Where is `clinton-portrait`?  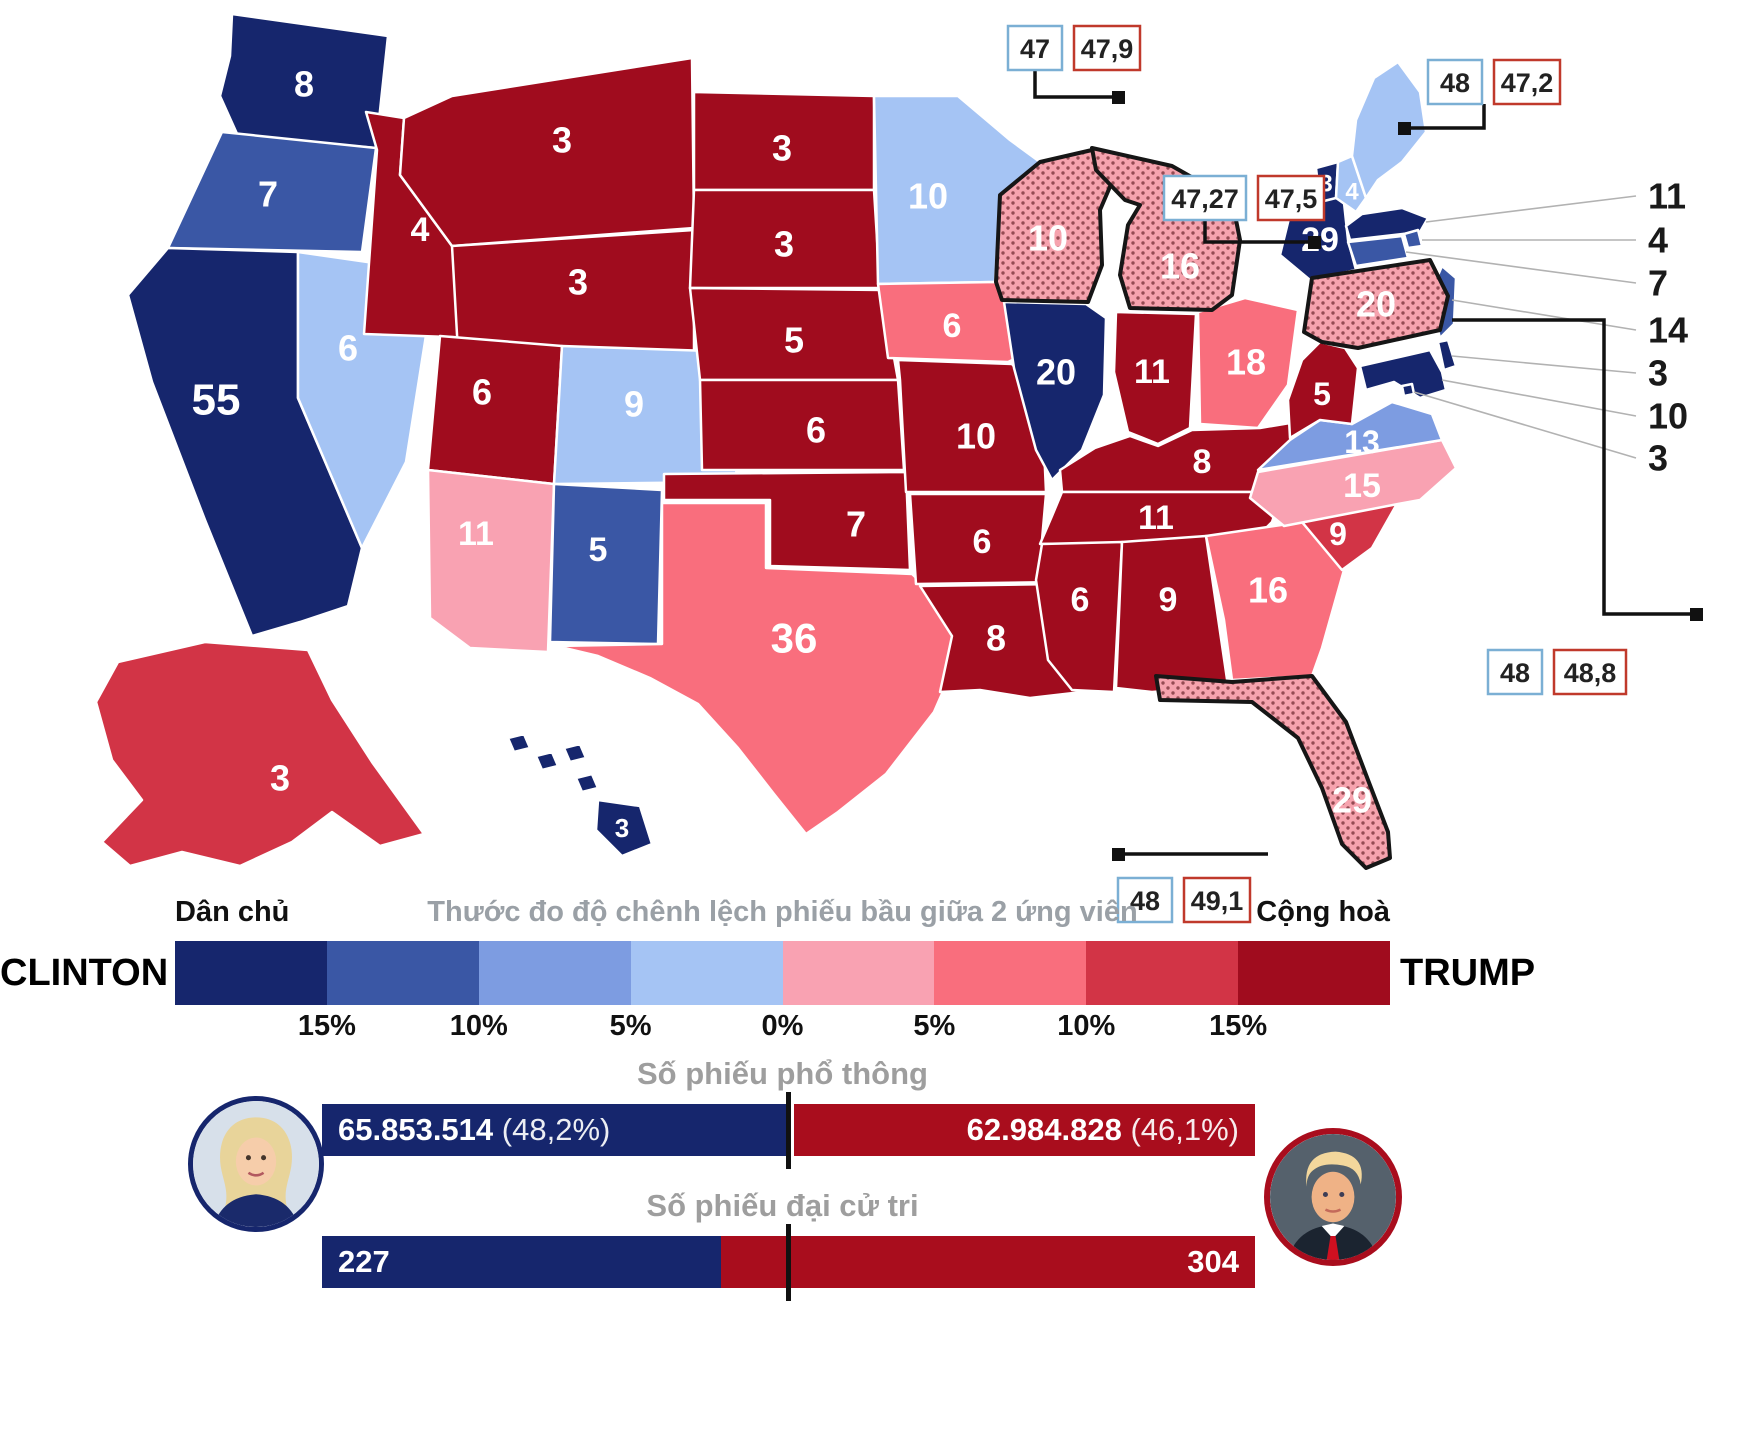
clinton-portrait is located at coordinates (256, 1164).